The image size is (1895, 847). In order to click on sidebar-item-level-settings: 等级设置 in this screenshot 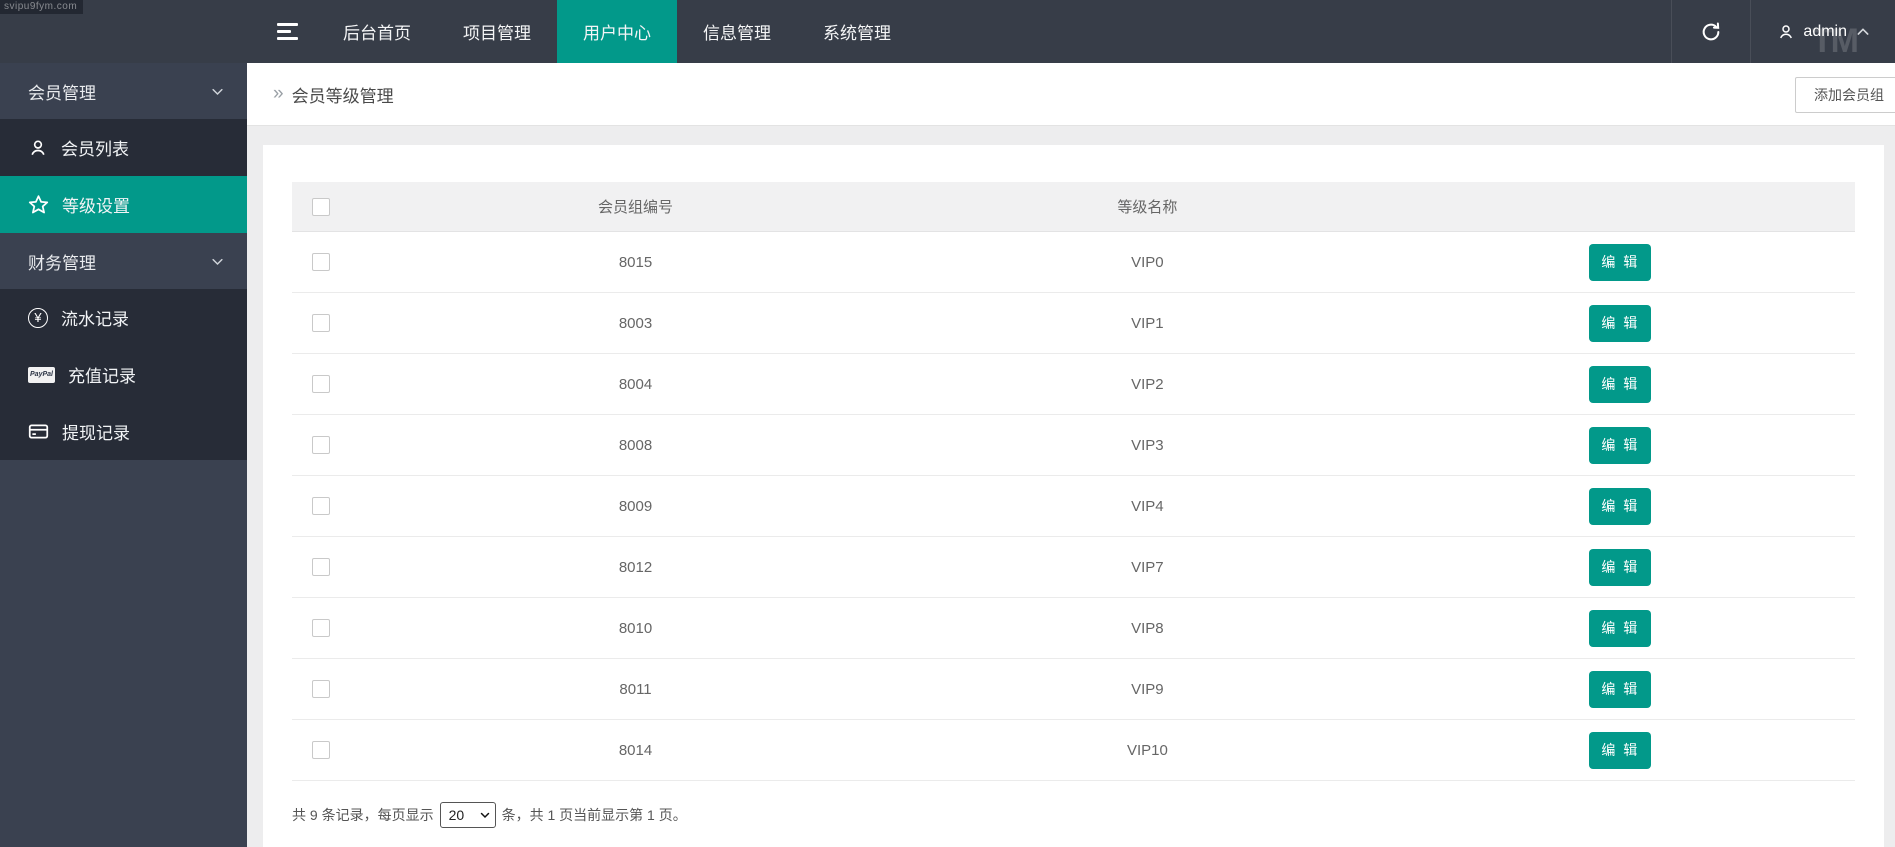, I will do `click(123, 204)`.